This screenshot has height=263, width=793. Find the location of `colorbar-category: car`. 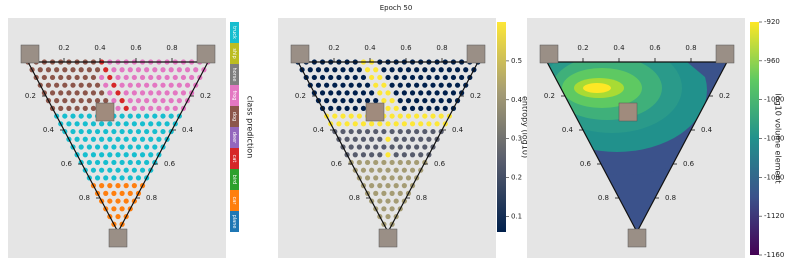

colorbar-category: car is located at coordinates (234, 201).